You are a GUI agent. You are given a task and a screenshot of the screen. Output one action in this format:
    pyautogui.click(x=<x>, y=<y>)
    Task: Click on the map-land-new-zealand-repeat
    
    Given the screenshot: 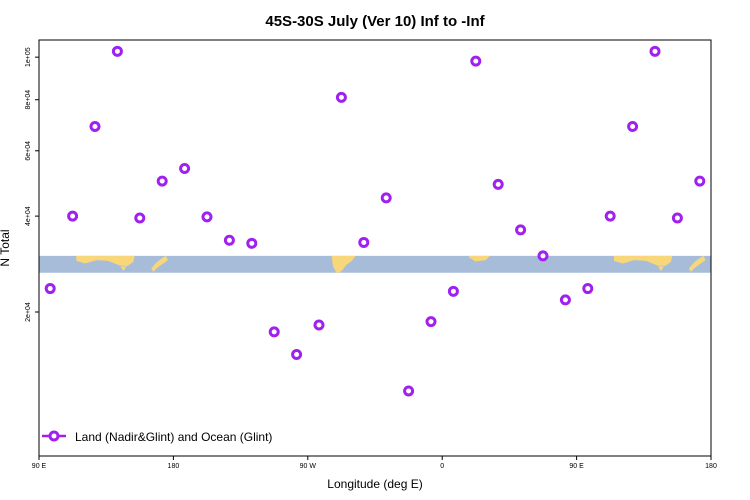 What is the action you would take?
    pyautogui.click(x=697, y=263)
    